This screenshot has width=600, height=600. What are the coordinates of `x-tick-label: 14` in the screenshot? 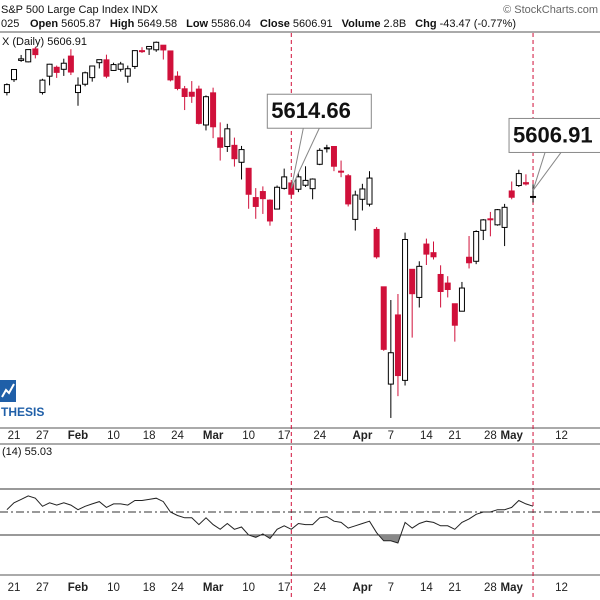 It's located at (426, 588).